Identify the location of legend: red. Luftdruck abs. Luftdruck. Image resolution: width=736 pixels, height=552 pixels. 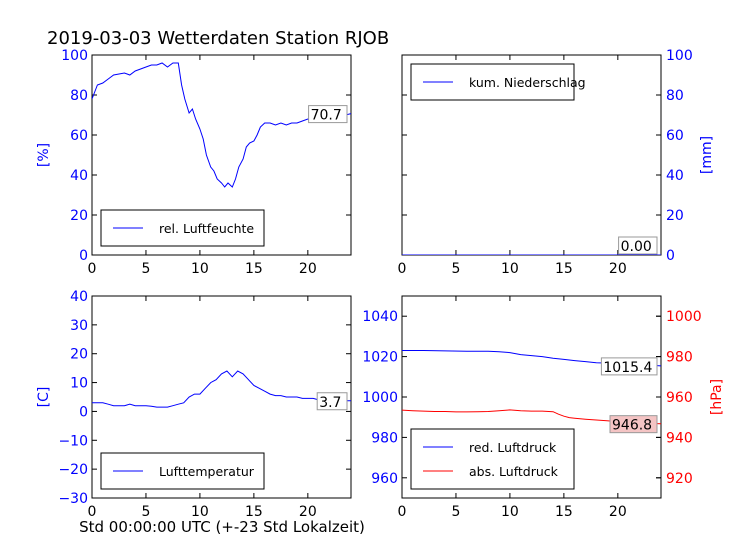
(492, 459).